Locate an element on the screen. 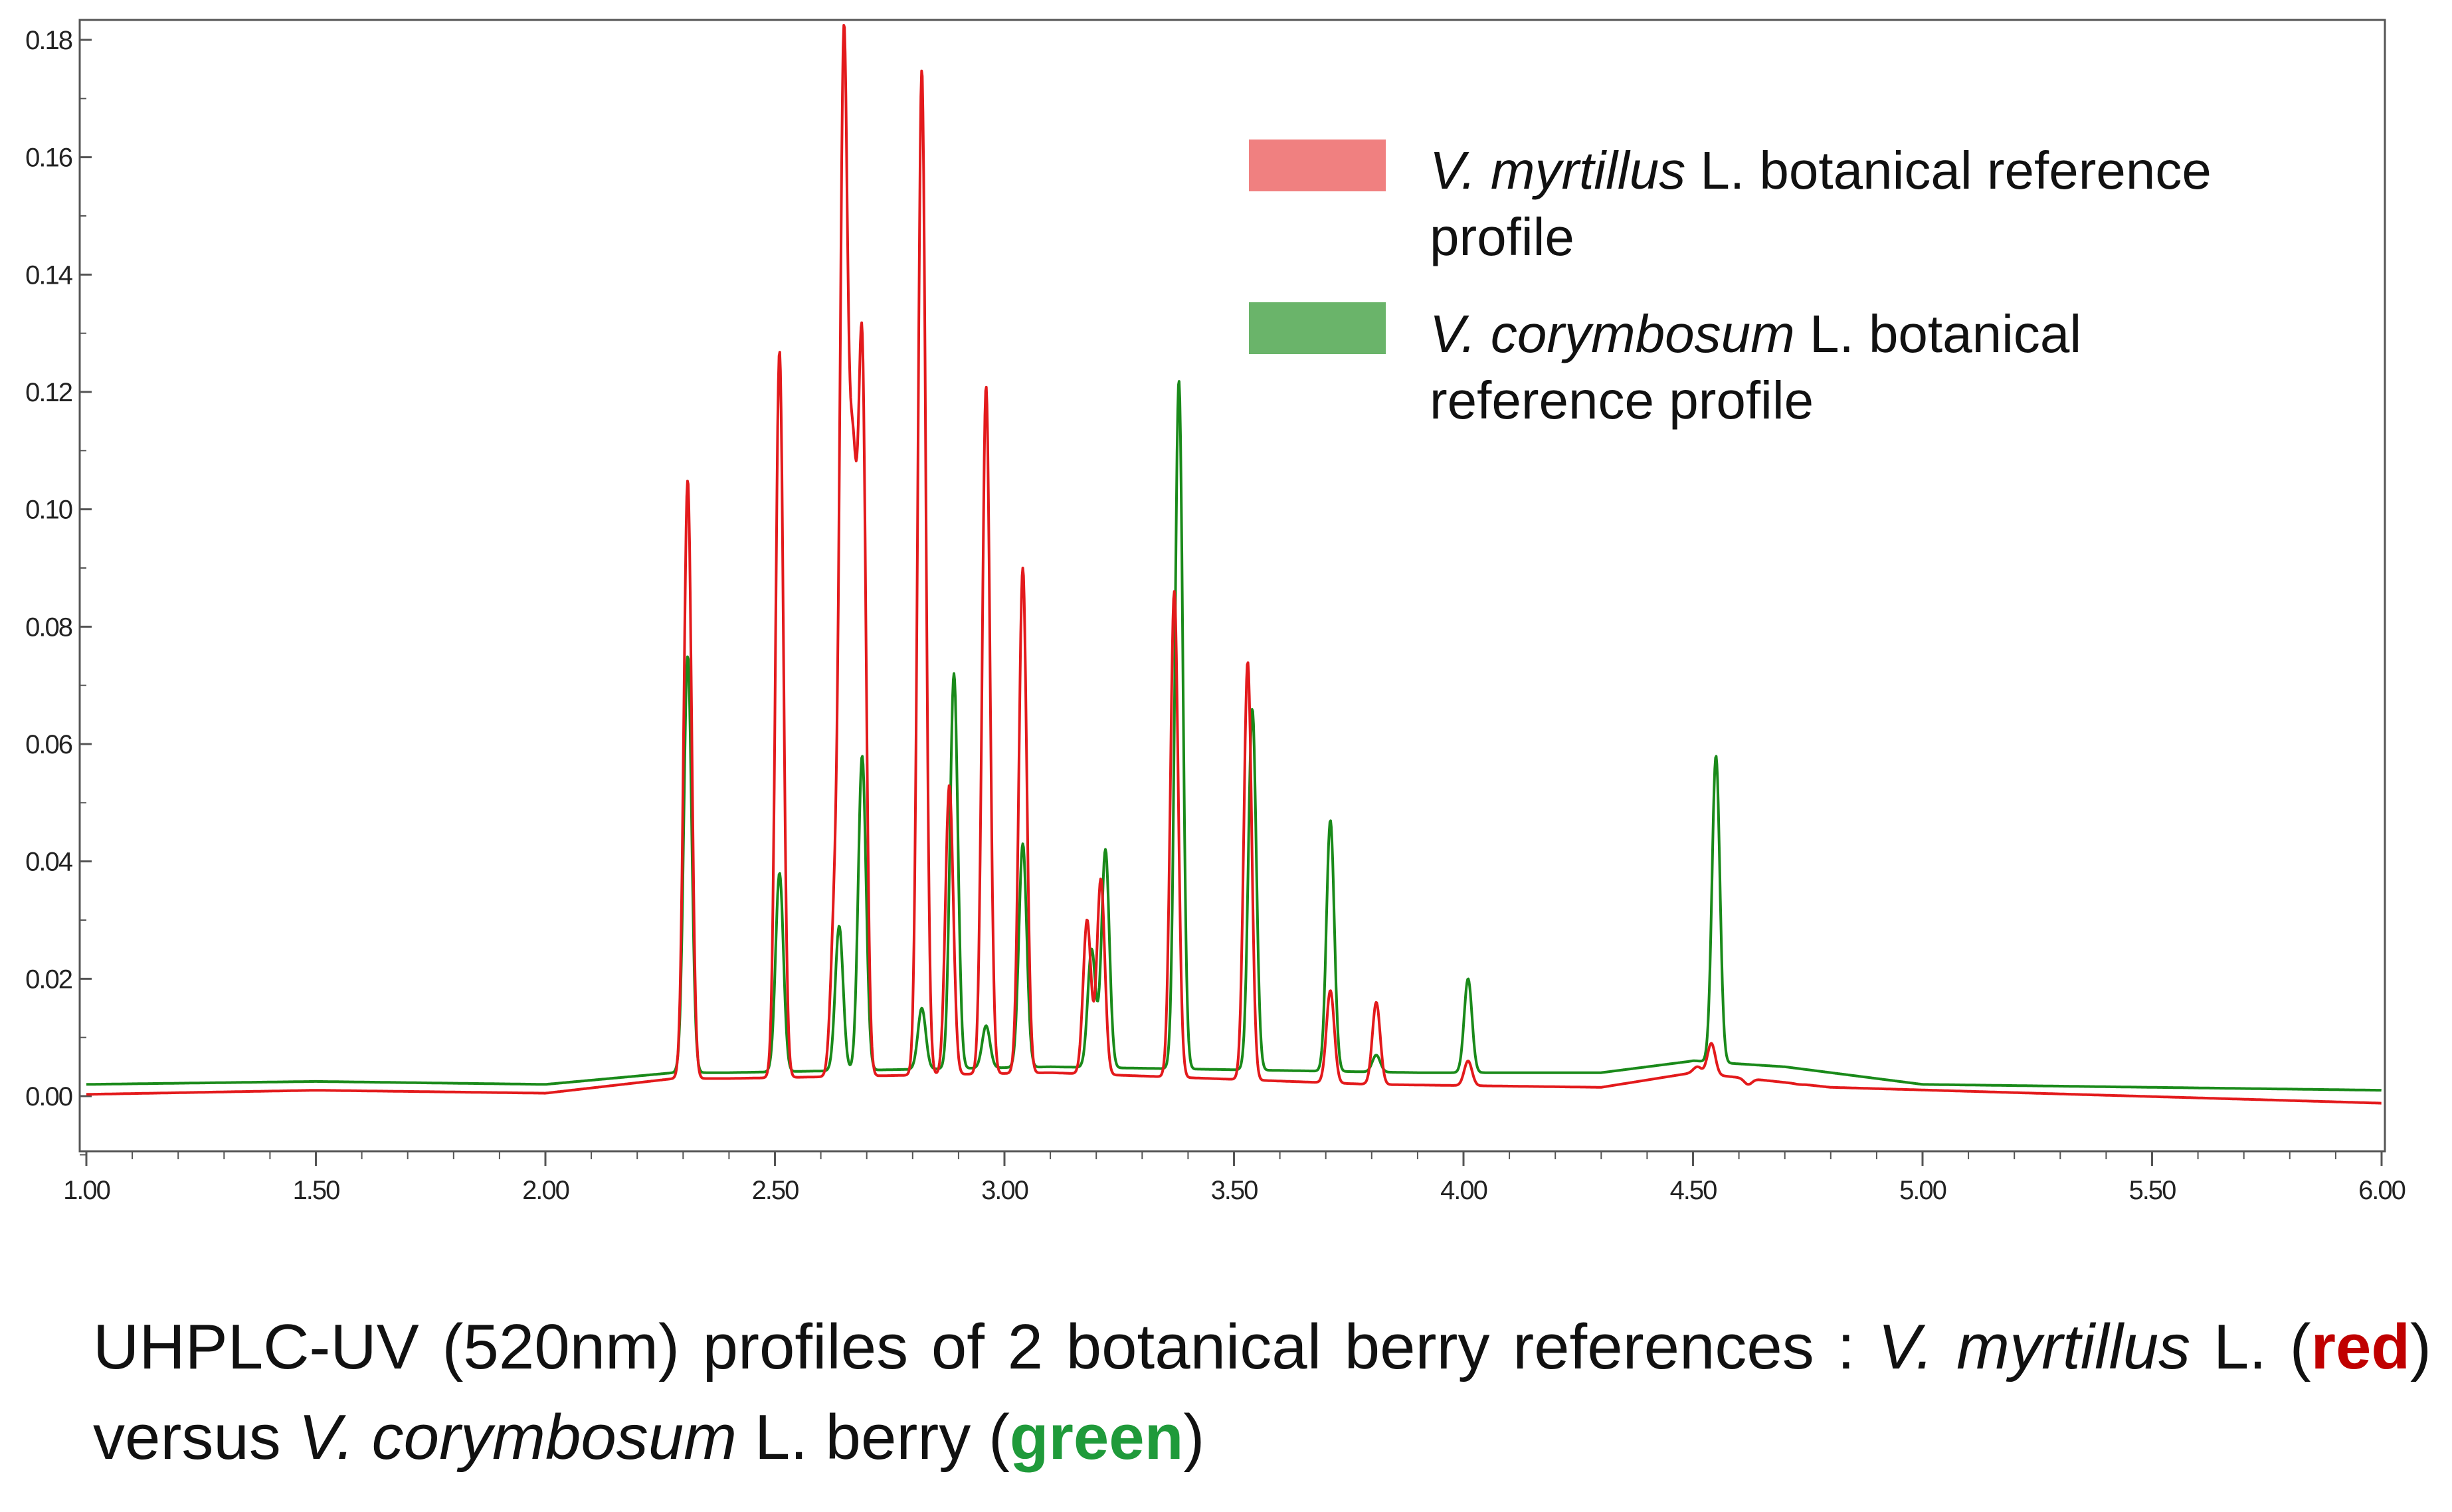 Image resolution: width=2452 pixels, height=1512 pixels. legend-line2-corymbosum-text: reference profile is located at coordinates (1622, 400).